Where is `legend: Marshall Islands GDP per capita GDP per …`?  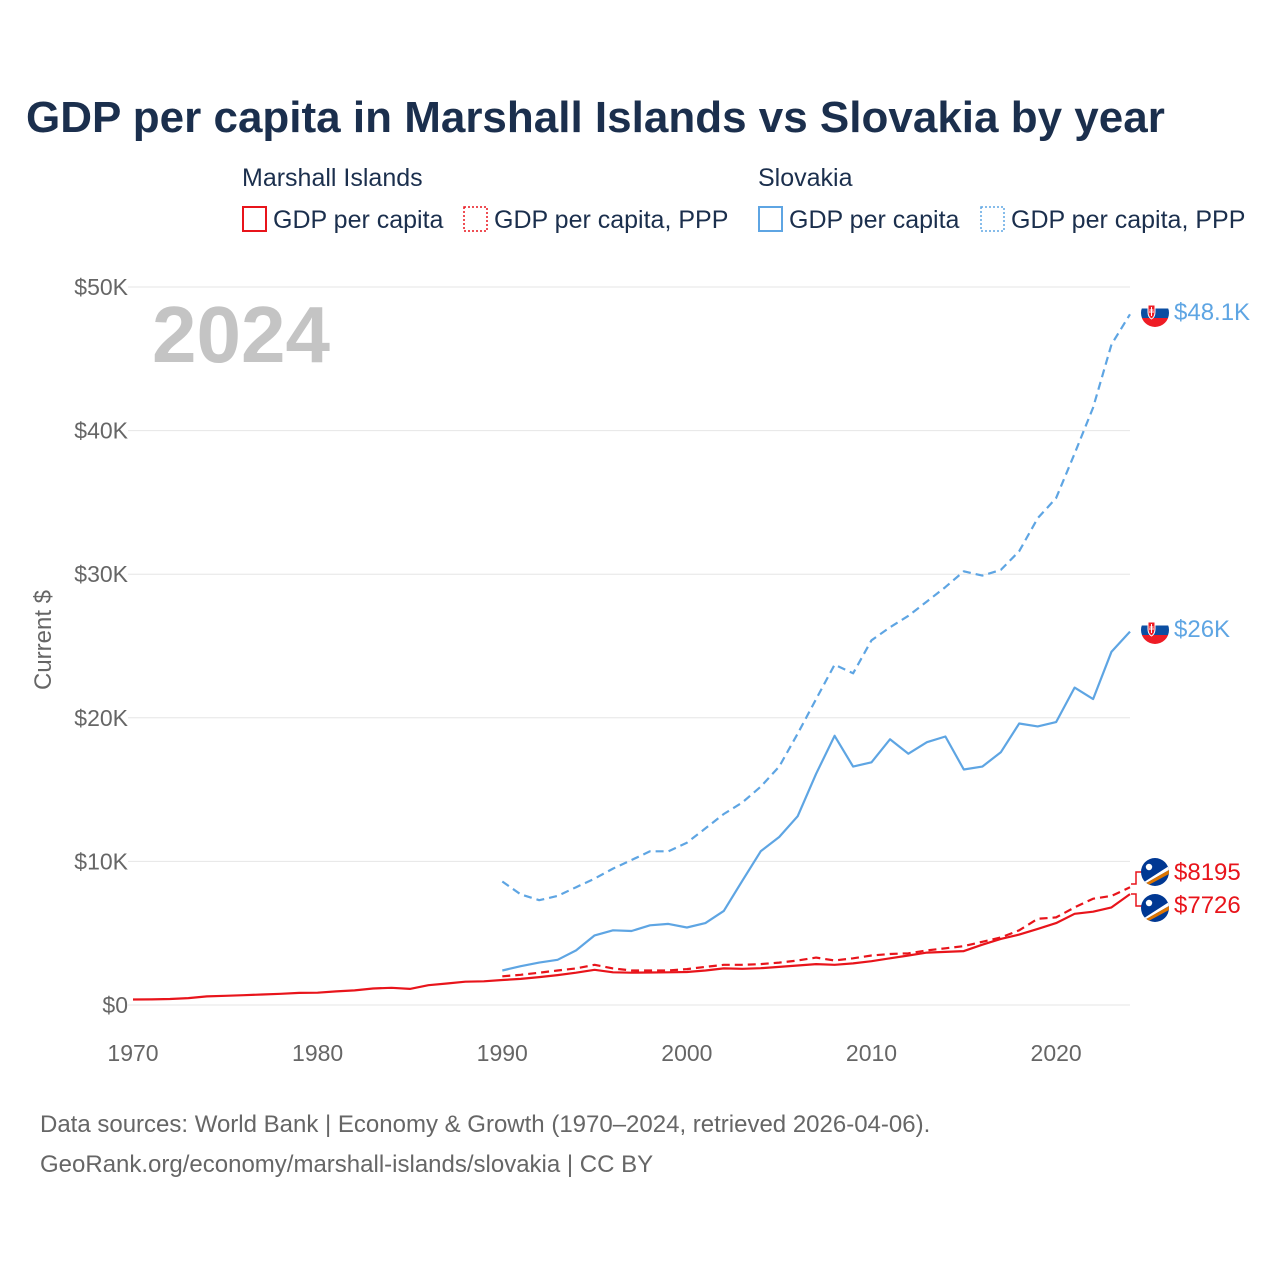 legend: Marshall Islands GDP per capita GDP per … is located at coordinates (743, 199).